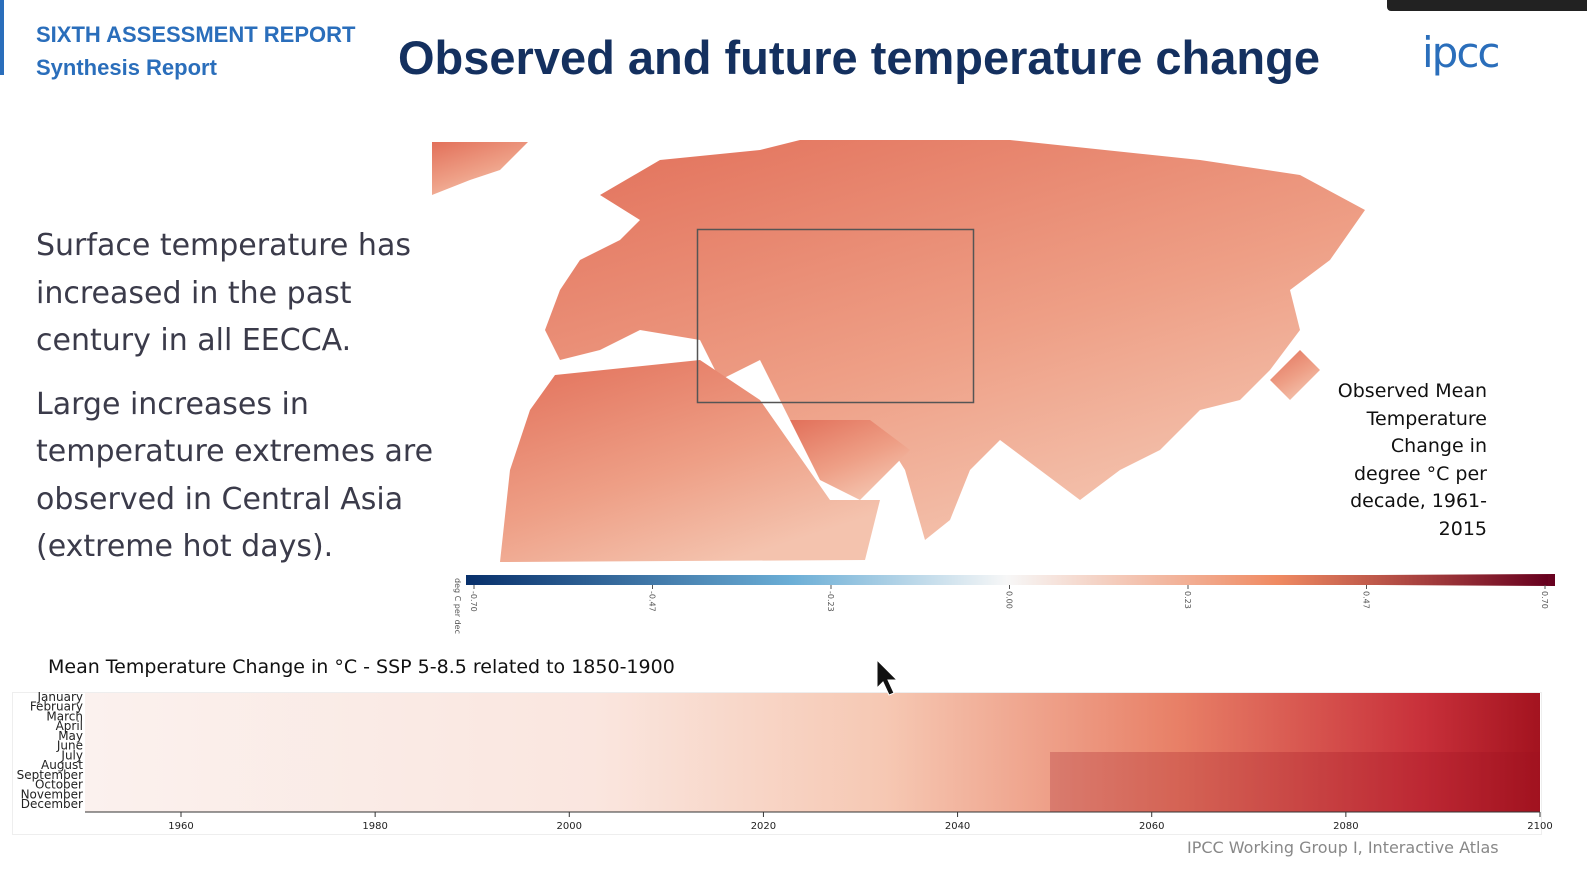 This screenshot has height=891, width=1587. Describe the element at coordinates (194, 293) in the screenshot. I see `text-line: increased in the past` at that location.